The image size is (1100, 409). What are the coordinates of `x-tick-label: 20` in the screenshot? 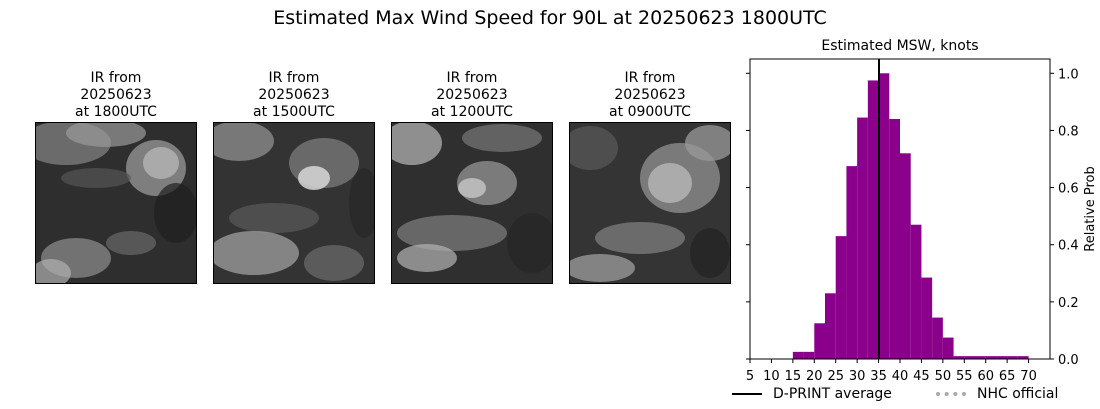 It's located at (814, 376).